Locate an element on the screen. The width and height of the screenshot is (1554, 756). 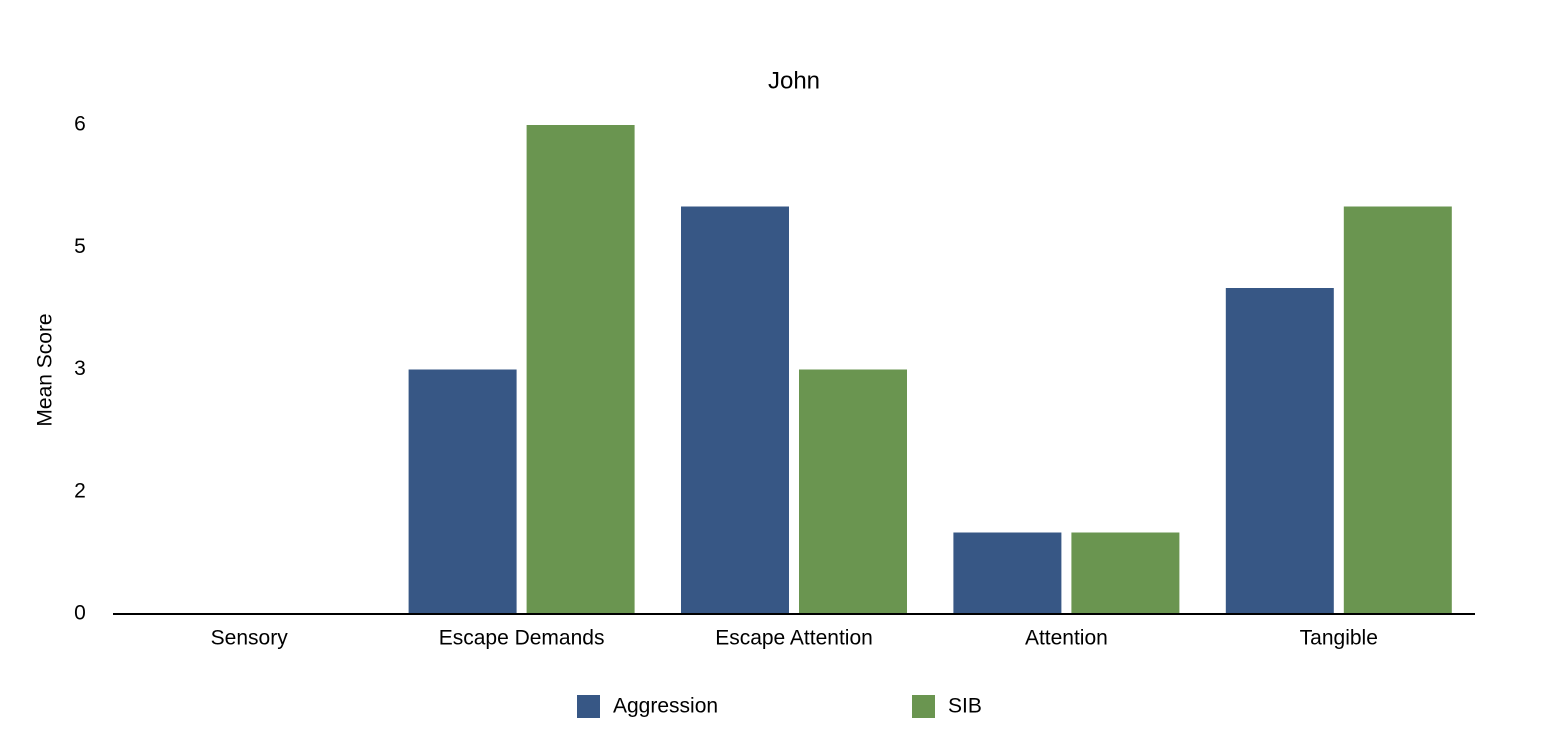
x-tick-label: Escape Demands is located at coordinates (522, 638).